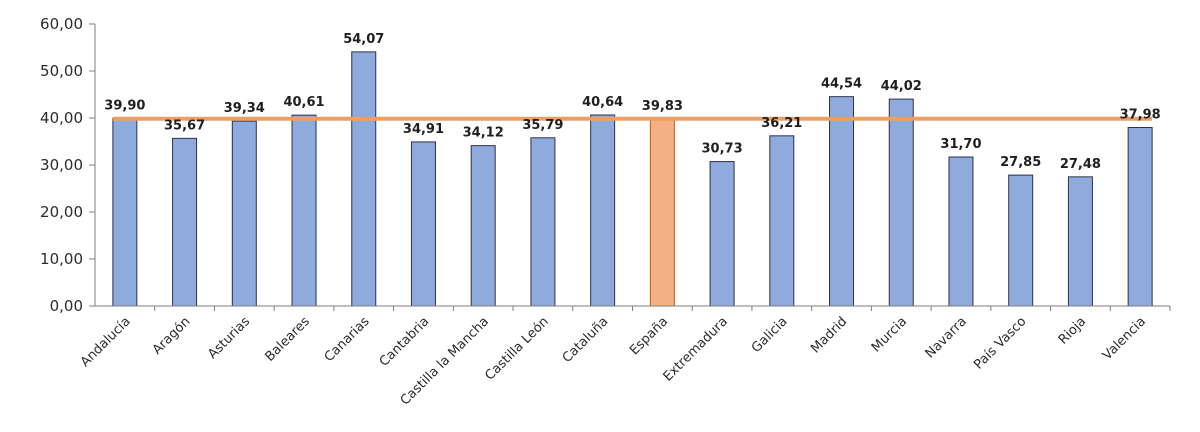 The width and height of the screenshot is (1200, 432). What do you see at coordinates (542, 125) in the screenshot?
I see `data-label: 35,79` at bounding box center [542, 125].